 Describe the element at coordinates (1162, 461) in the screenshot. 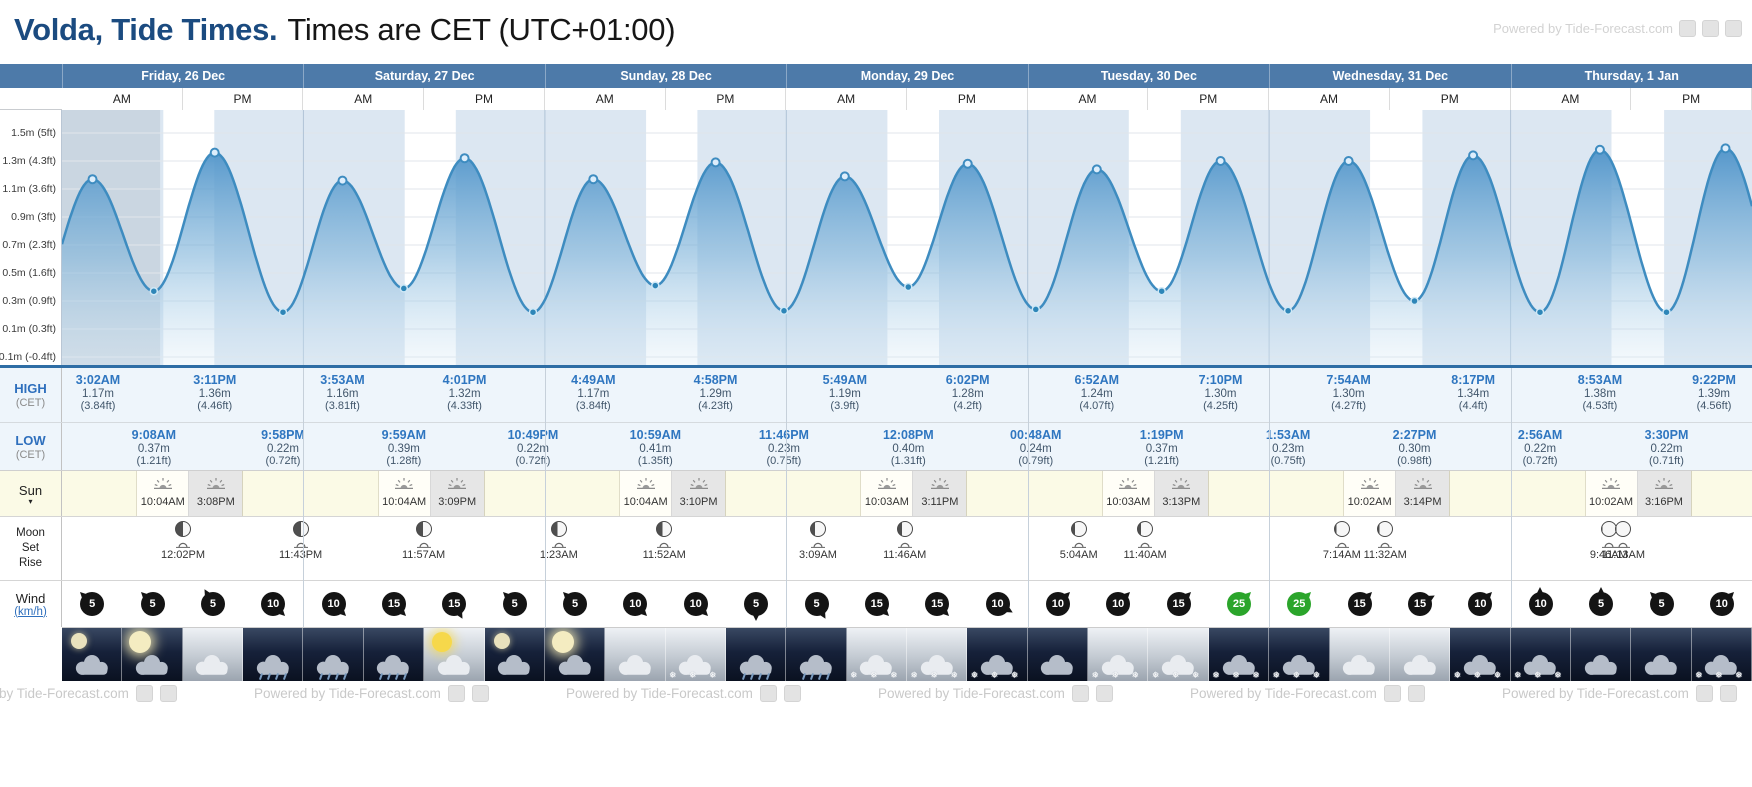

I see `tide-height-ft: (1.21ft)` at that location.